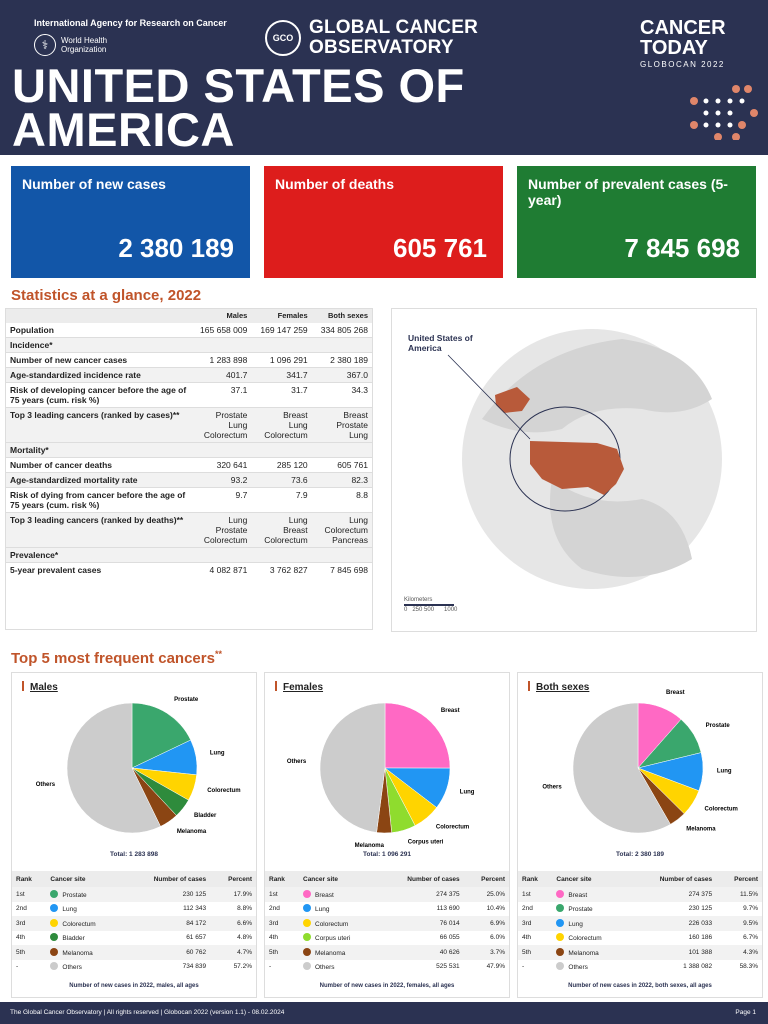 The image size is (768, 1024). What do you see at coordinates (221, 395) in the screenshot?
I see `cell: 37.1` at bounding box center [221, 395].